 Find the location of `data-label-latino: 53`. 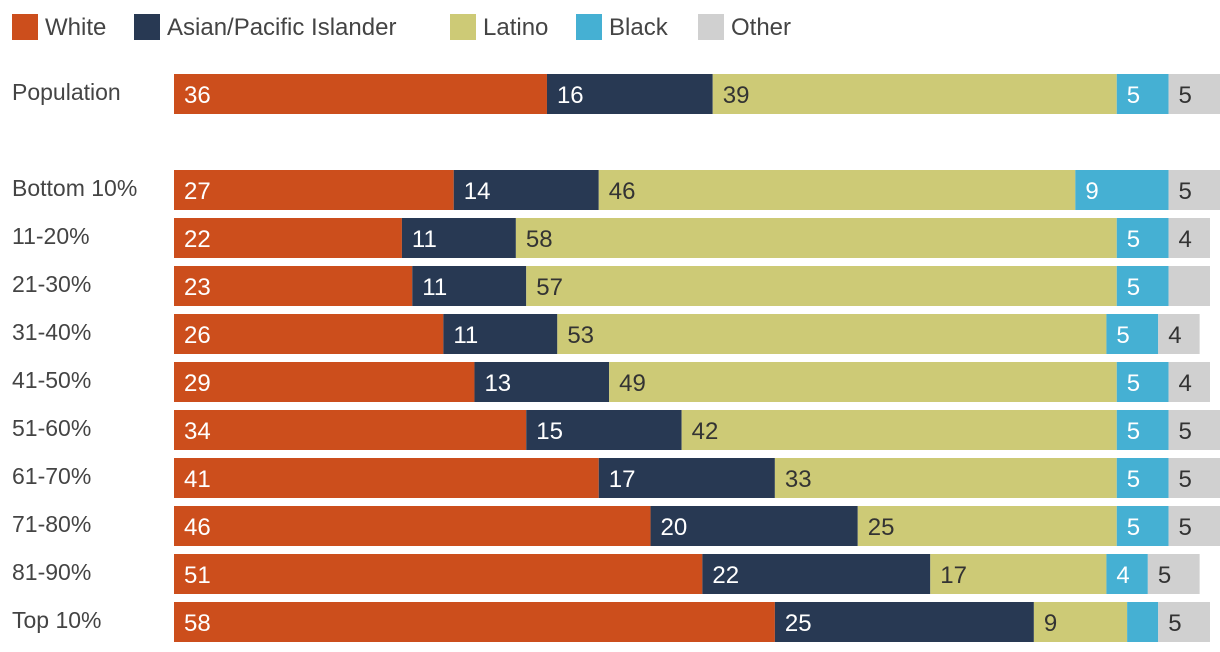

data-label-latino: 53 is located at coordinates (580, 335).